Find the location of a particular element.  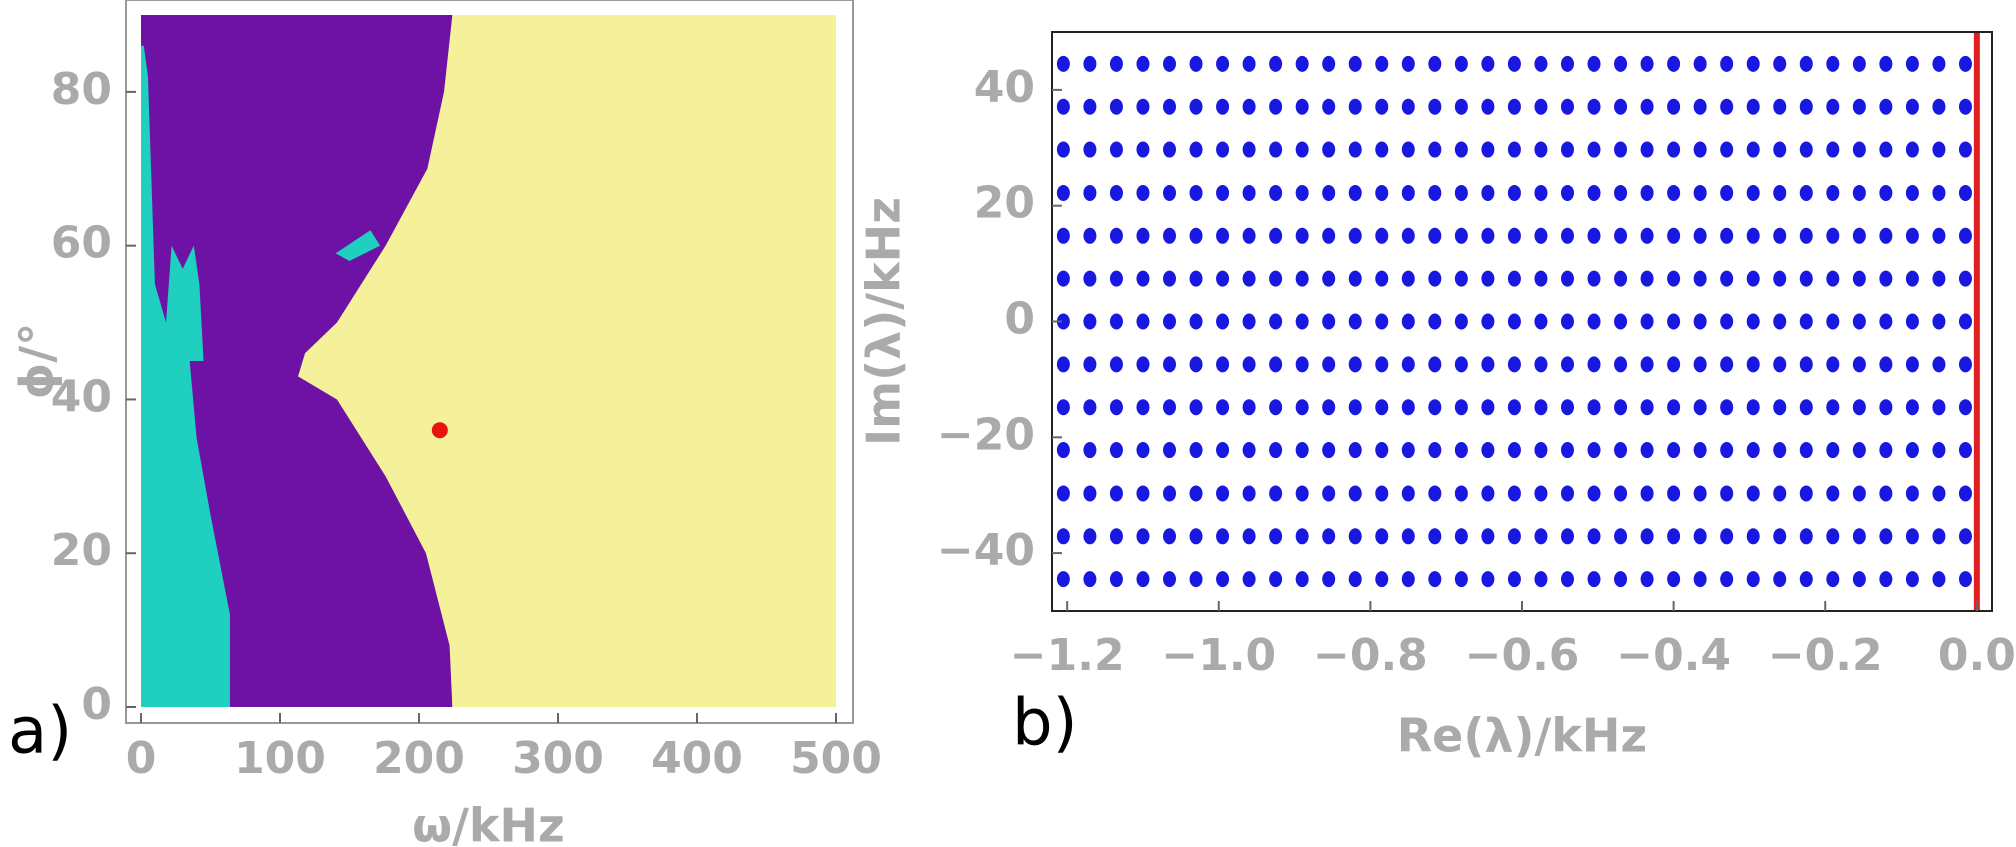

panel-label: b) is located at coordinates (1045, 724).